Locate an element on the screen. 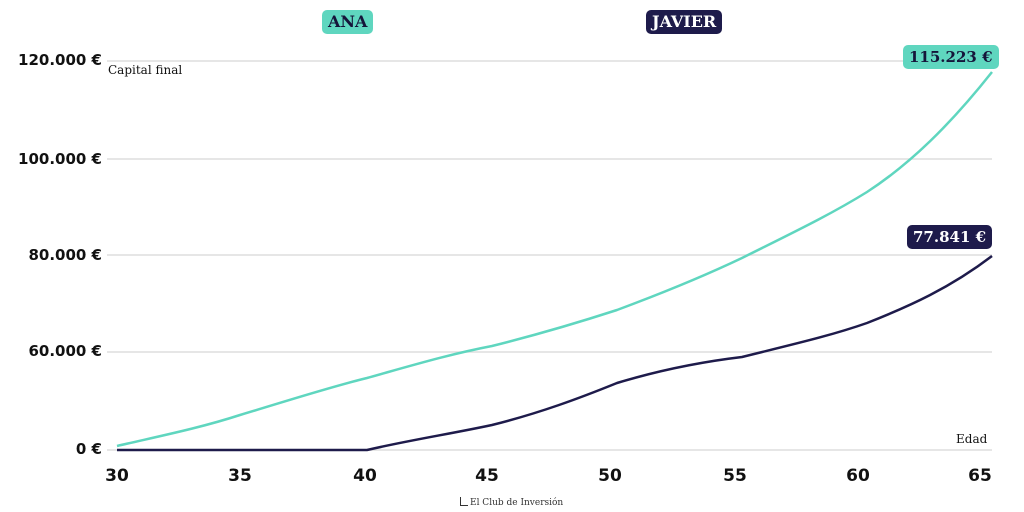 The height and width of the screenshot is (512, 1024). x-tick-65: 65 is located at coordinates (980, 476).